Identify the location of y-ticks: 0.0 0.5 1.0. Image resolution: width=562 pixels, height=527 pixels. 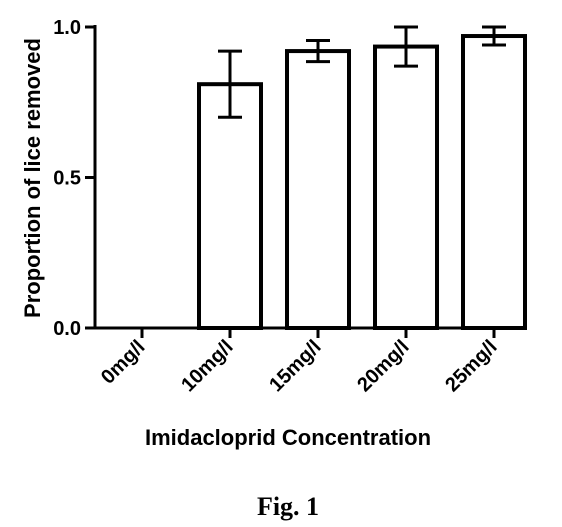
(74, 178).